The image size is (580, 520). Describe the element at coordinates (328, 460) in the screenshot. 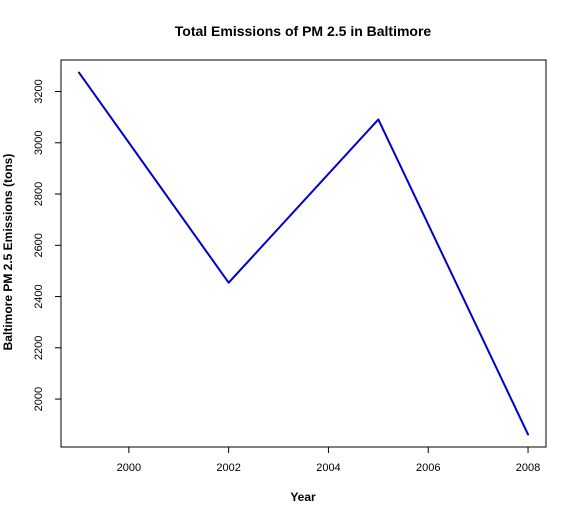

I see `x-axis: 2000 2002 2004 2006 2008` at that location.